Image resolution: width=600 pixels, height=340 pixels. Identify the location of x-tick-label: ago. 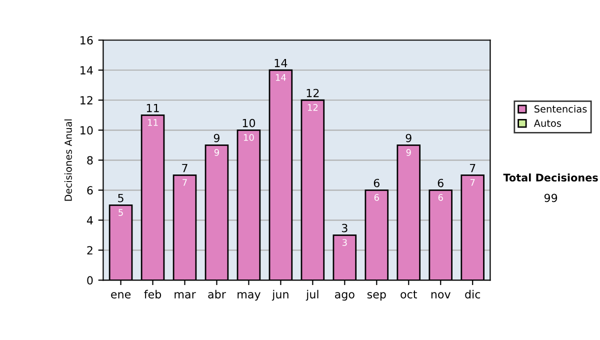
(344, 296).